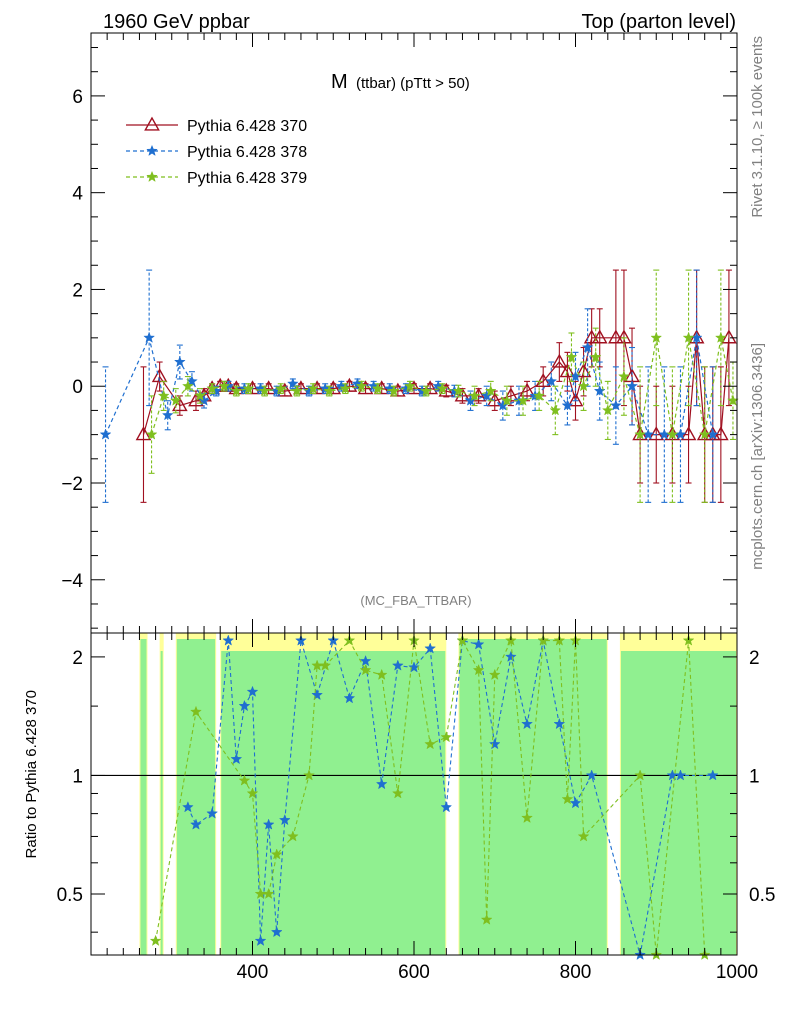 Image resolution: width=786 pixels, height=1024 pixels. I want to click on plot-title-sub: (ttbar) (pTtt > 50), so click(413, 83).